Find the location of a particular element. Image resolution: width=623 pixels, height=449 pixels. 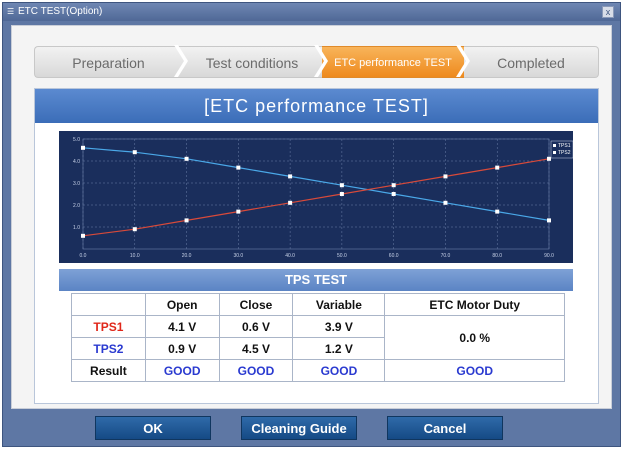

x-tick-label: 50.0 is located at coordinates (342, 256).